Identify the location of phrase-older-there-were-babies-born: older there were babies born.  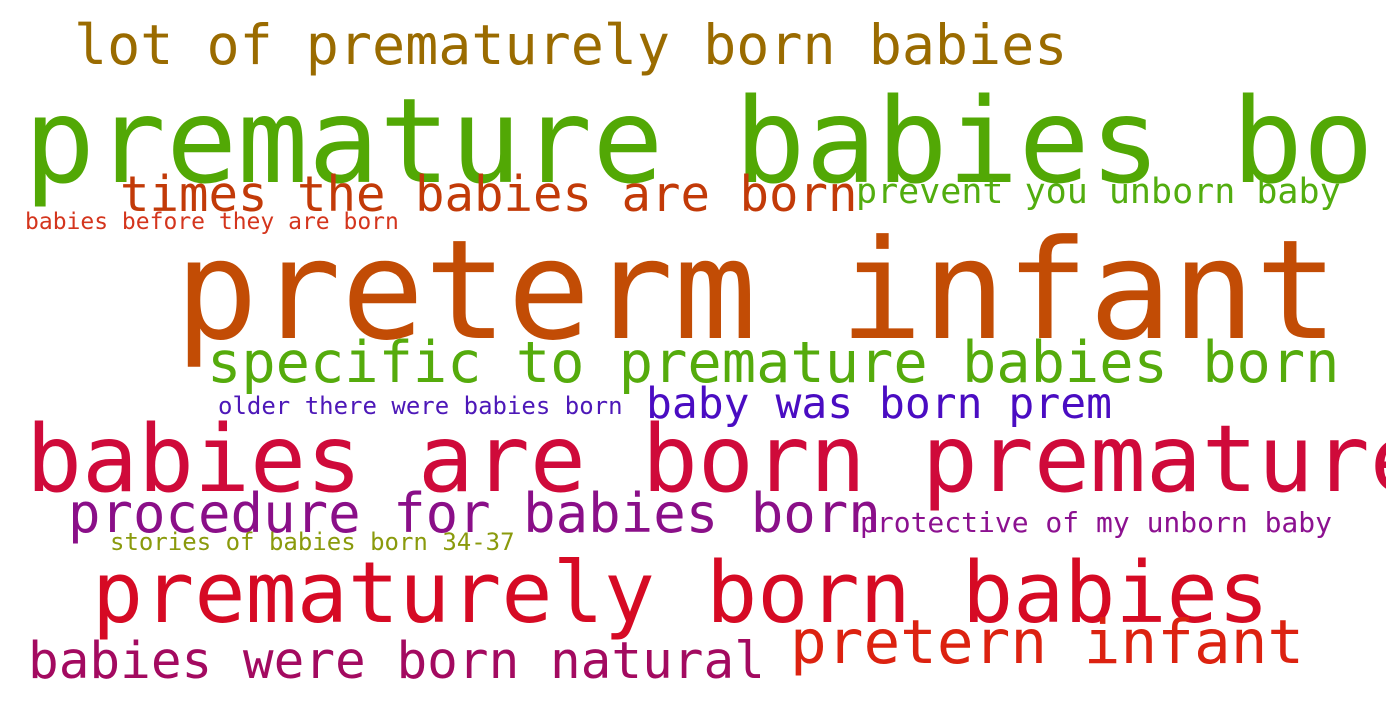
(420, 406).